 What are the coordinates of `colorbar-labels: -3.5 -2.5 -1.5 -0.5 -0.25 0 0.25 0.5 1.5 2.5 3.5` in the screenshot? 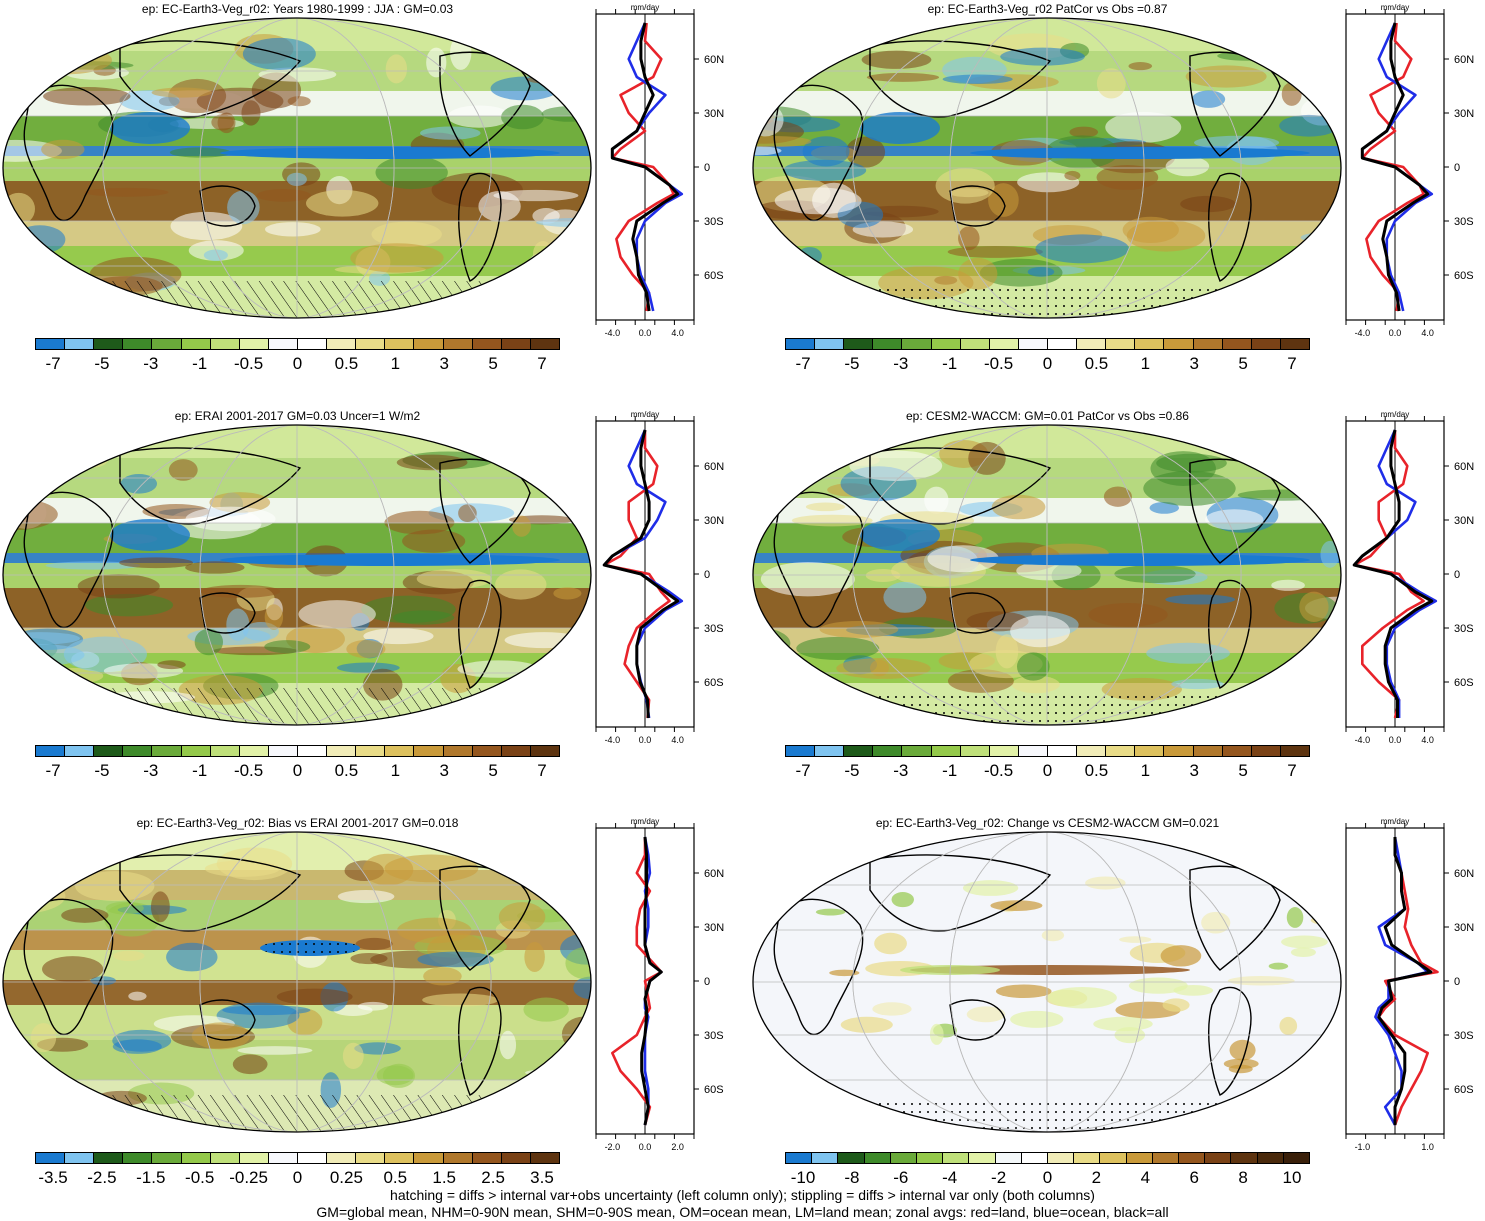 It's located at (297, 1179).